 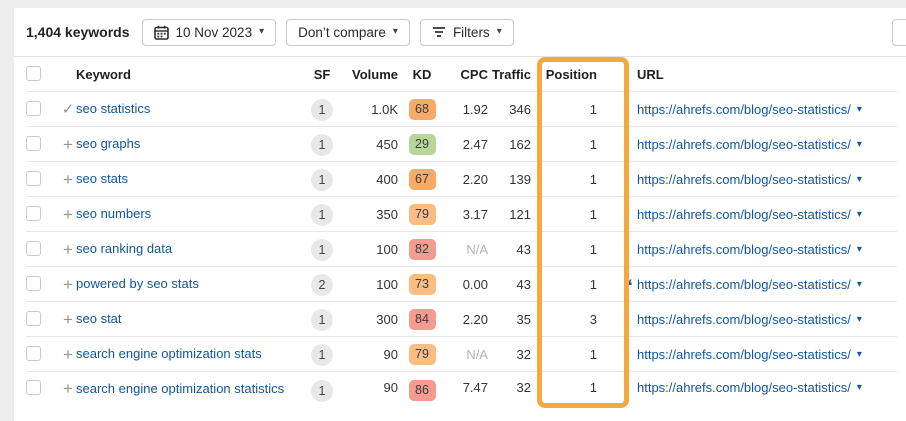 What do you see at coordinates (161, 32) in the screenshot?
I see `calendar-icon` at bounding box center [161, 32].